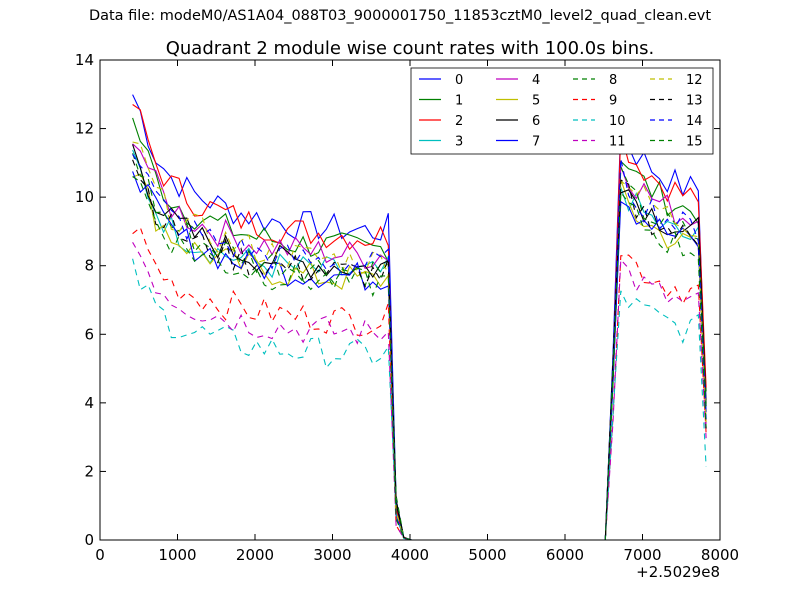  What do you see at coordinates (84, 197) in the screenshot?
I see `y-tick-label: 10` at bounding box center [84, 197].